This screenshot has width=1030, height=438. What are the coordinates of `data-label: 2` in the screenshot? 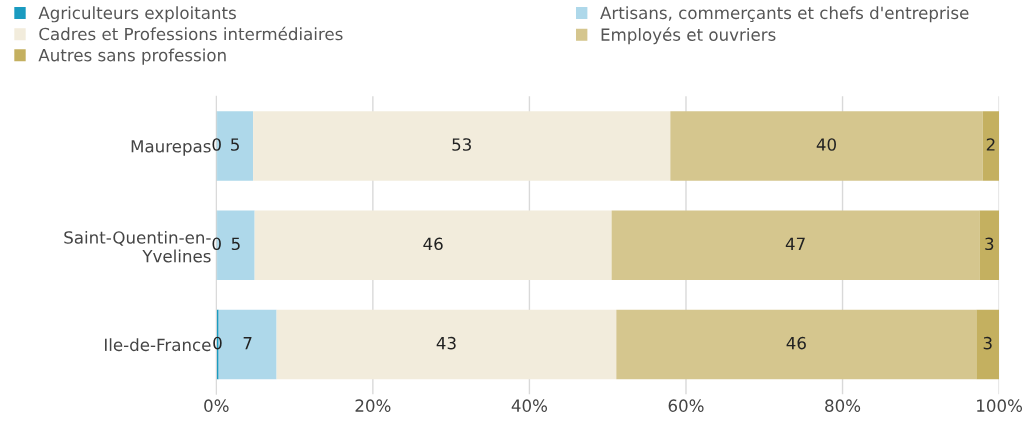 It's located at (990, 144).